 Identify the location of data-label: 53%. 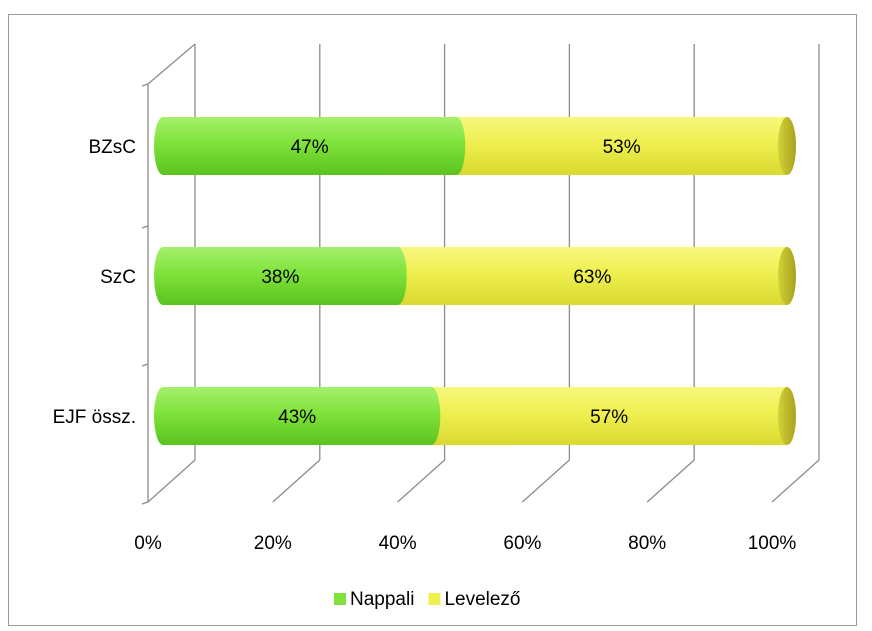
(622, 147).